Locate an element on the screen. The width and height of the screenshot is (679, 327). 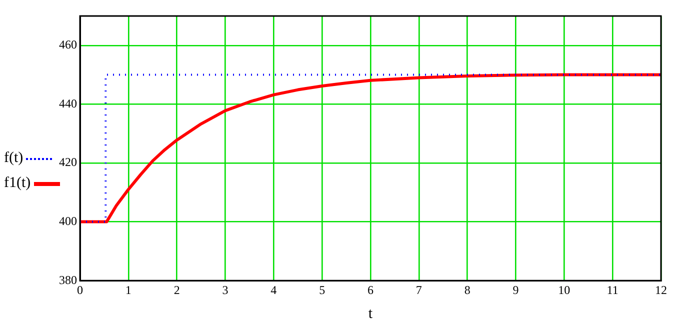
x-tick-label: 11 is located at coordinates (612, 289).